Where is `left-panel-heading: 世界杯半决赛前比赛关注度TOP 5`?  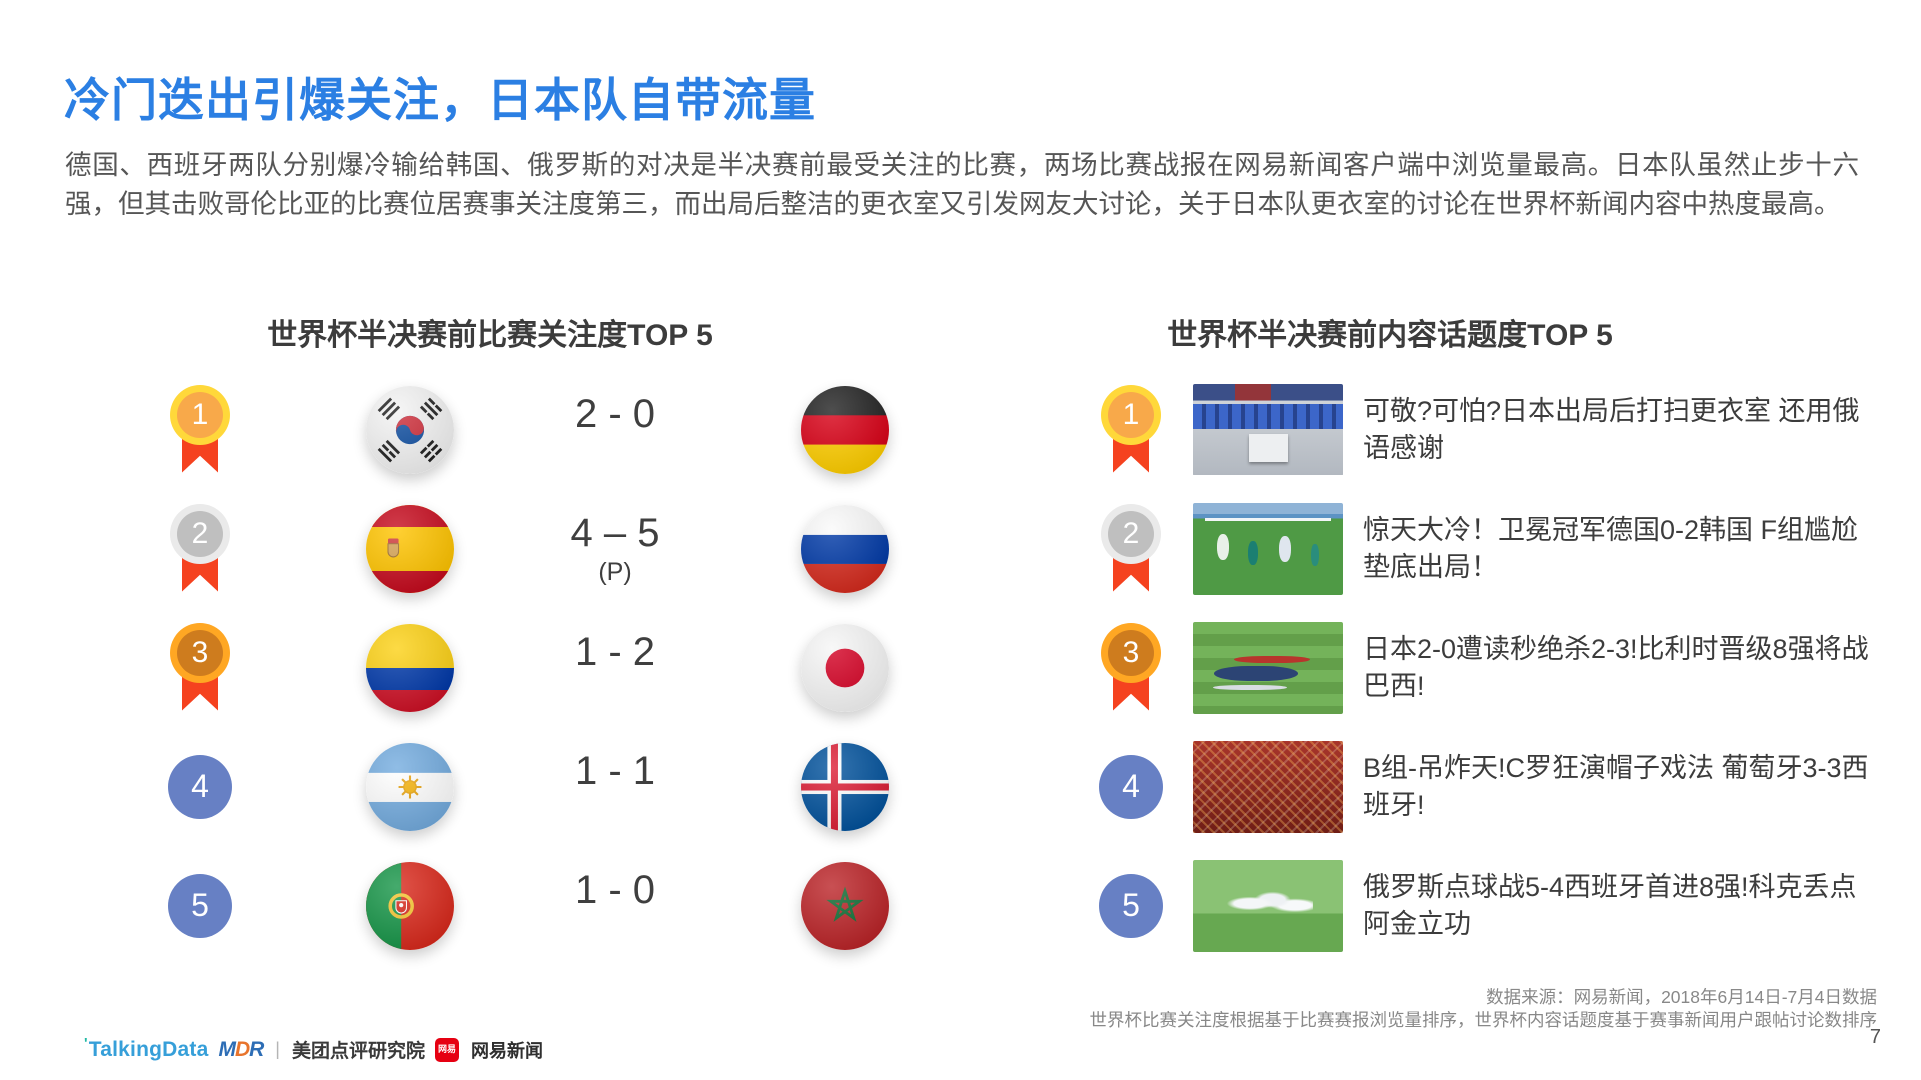 left-panel-heading: 世界杯半决赛前比赛关注度TOP 5 is located at coordinates (490, 335).